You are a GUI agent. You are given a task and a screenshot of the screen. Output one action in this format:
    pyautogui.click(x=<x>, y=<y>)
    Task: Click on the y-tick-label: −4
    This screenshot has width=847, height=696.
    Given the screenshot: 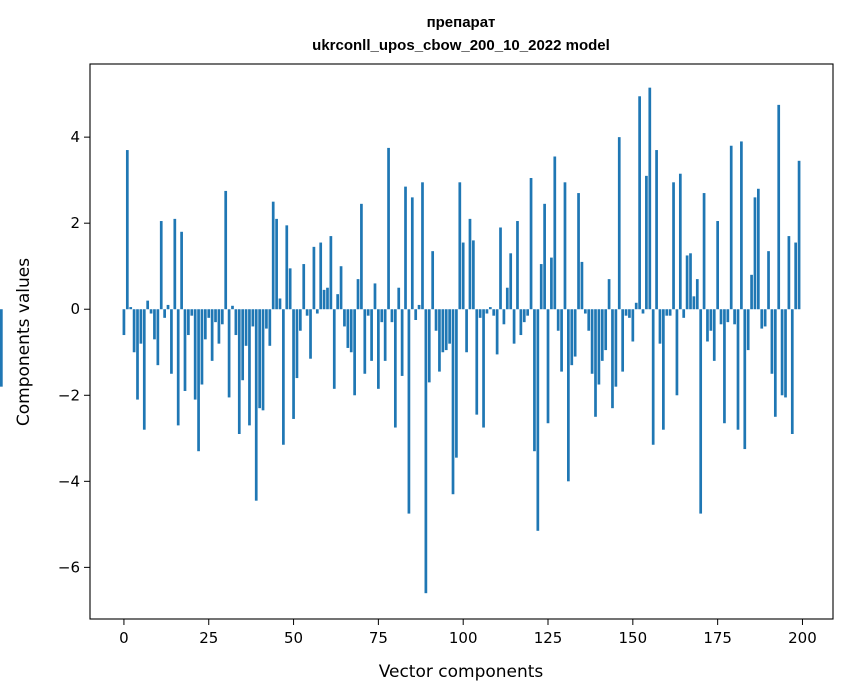 What is the action you would take?
    pyautogui.click(x=69, y=481)
    